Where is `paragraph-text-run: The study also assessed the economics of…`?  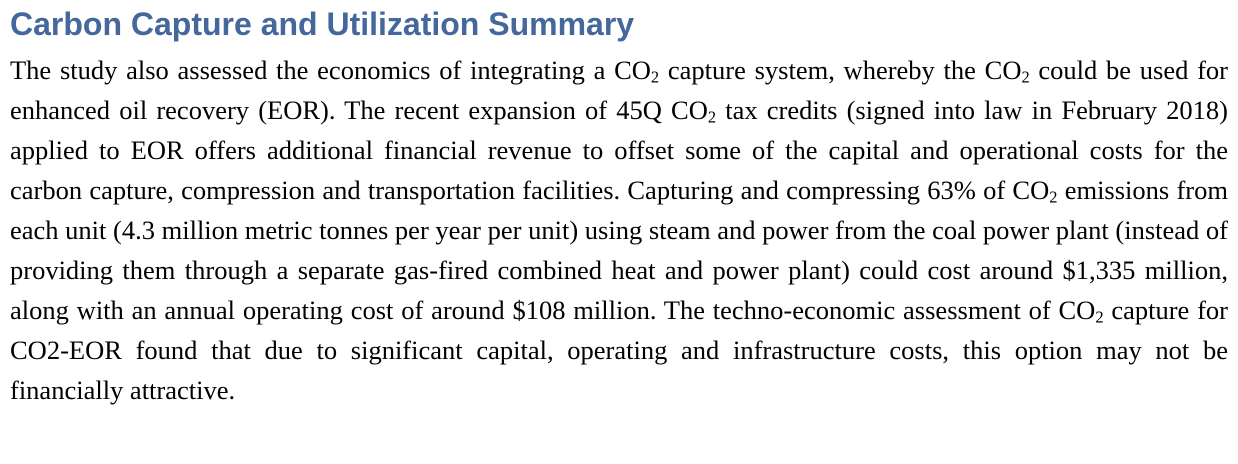 paragraph-text-run: The study also assessed the economics of… is located at coordinates (330, 70).